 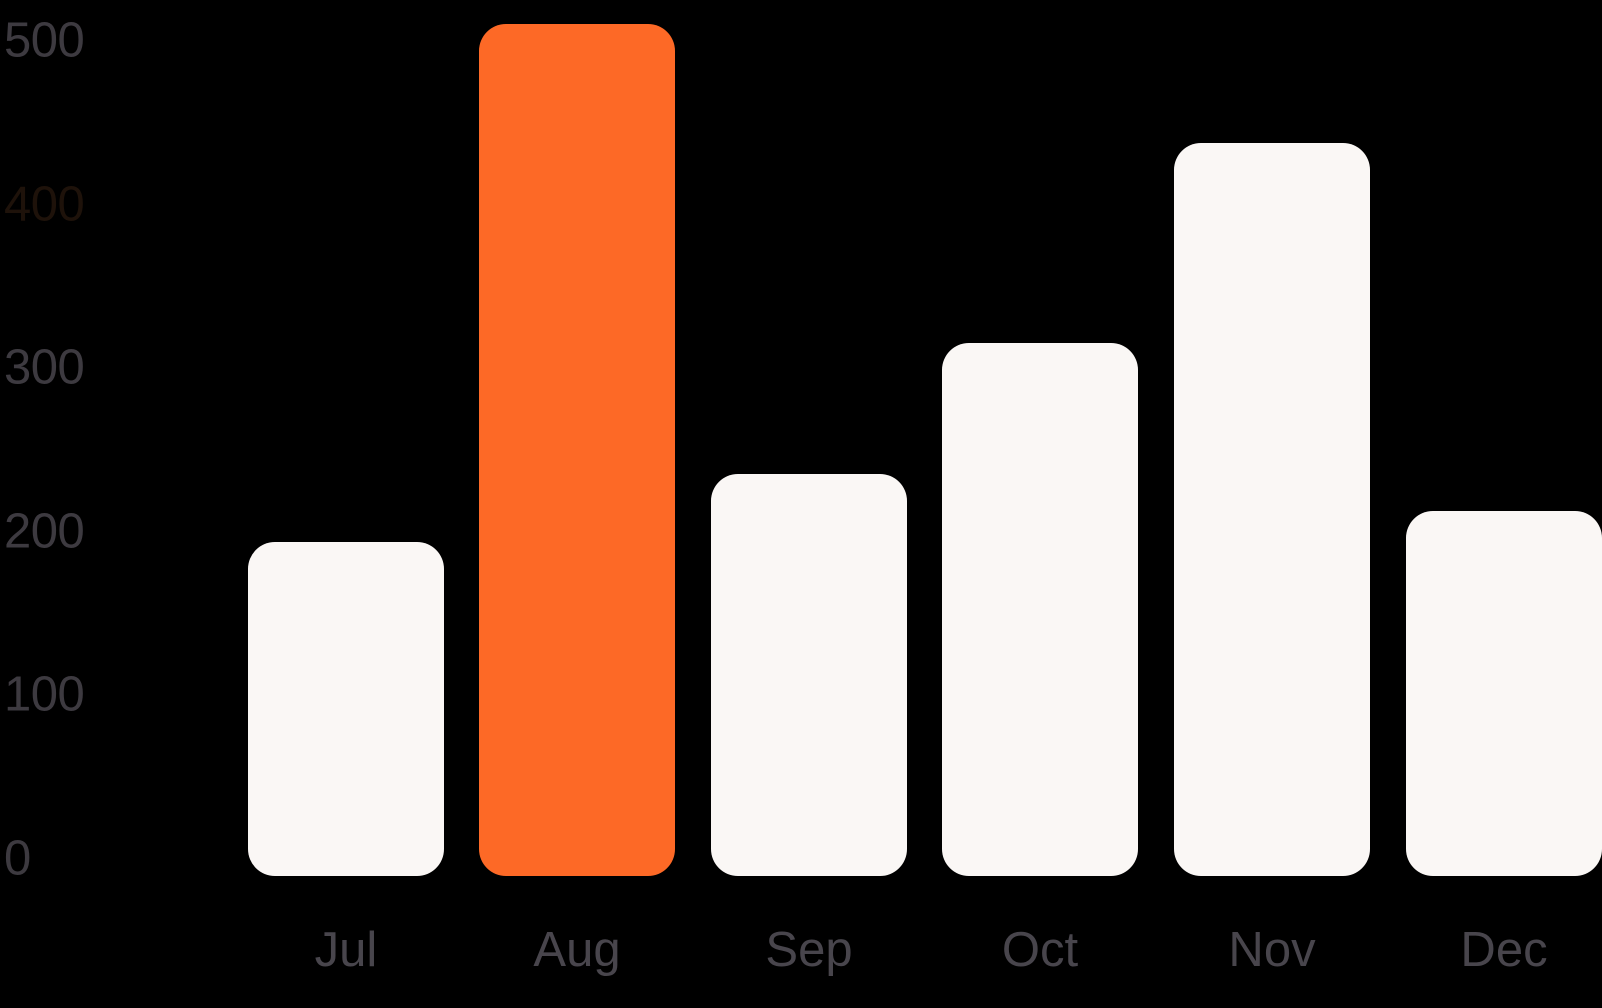 What do you see at coordinates (1272, 509) in the screenshot?
I see `bar-nov` at bounding box center [1272, 509].